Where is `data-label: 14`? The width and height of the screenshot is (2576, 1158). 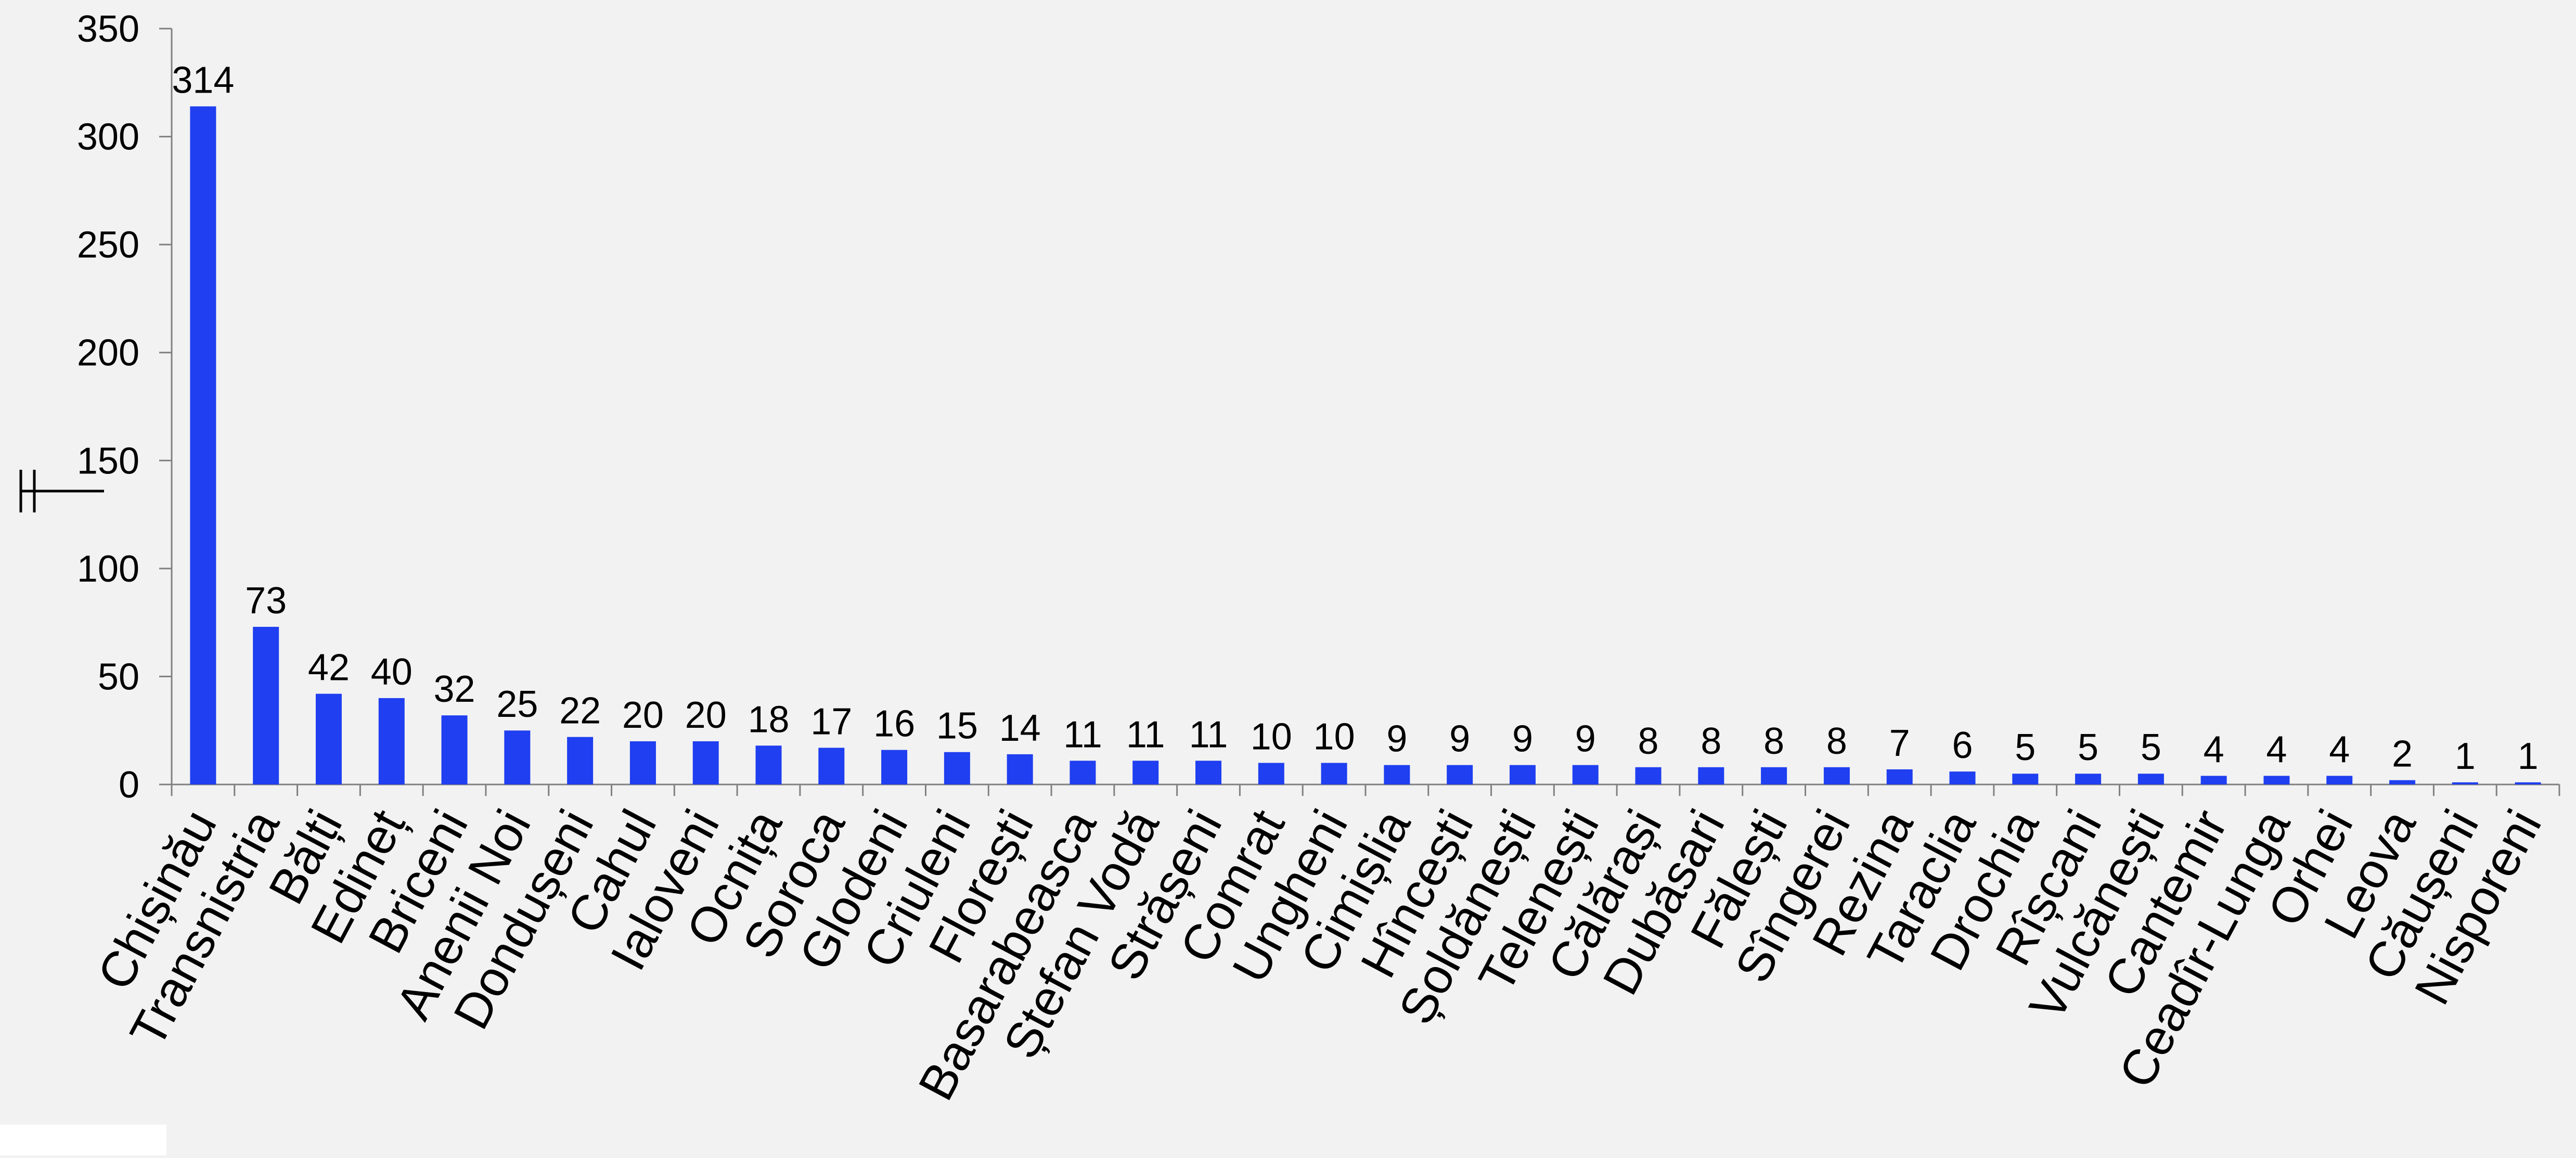 data-label: 14 is located at coordinates (1020, 728).